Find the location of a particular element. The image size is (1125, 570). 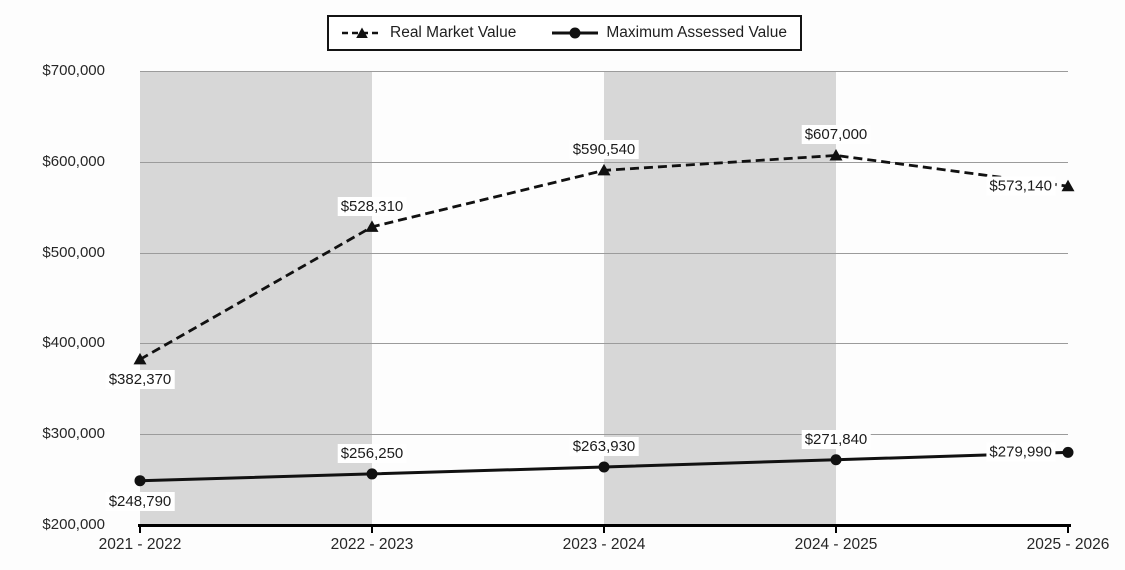

data-point-label: $607,000 is located at coordinates (836, 135).